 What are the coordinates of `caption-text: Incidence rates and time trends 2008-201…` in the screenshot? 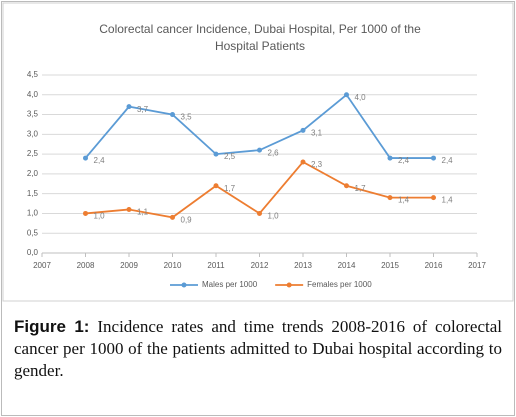 It's located at (258, 348).